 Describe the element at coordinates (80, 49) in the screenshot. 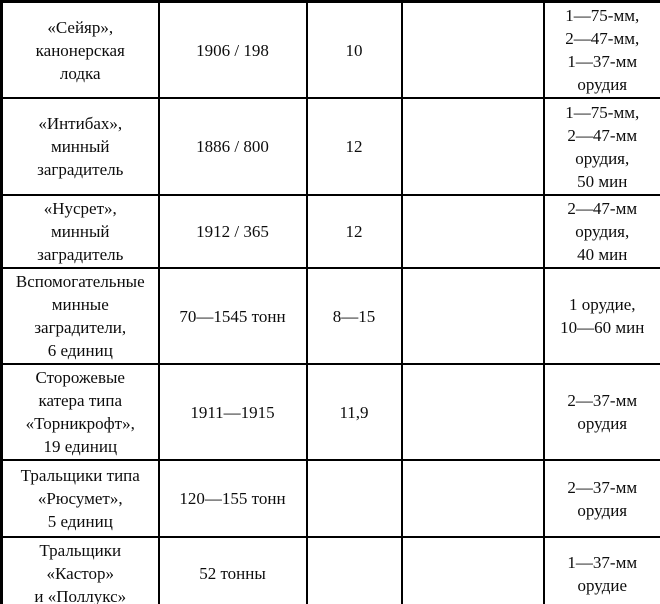

I see `cell-ship-name: «Сейяр», канонерская лодка` at that location.